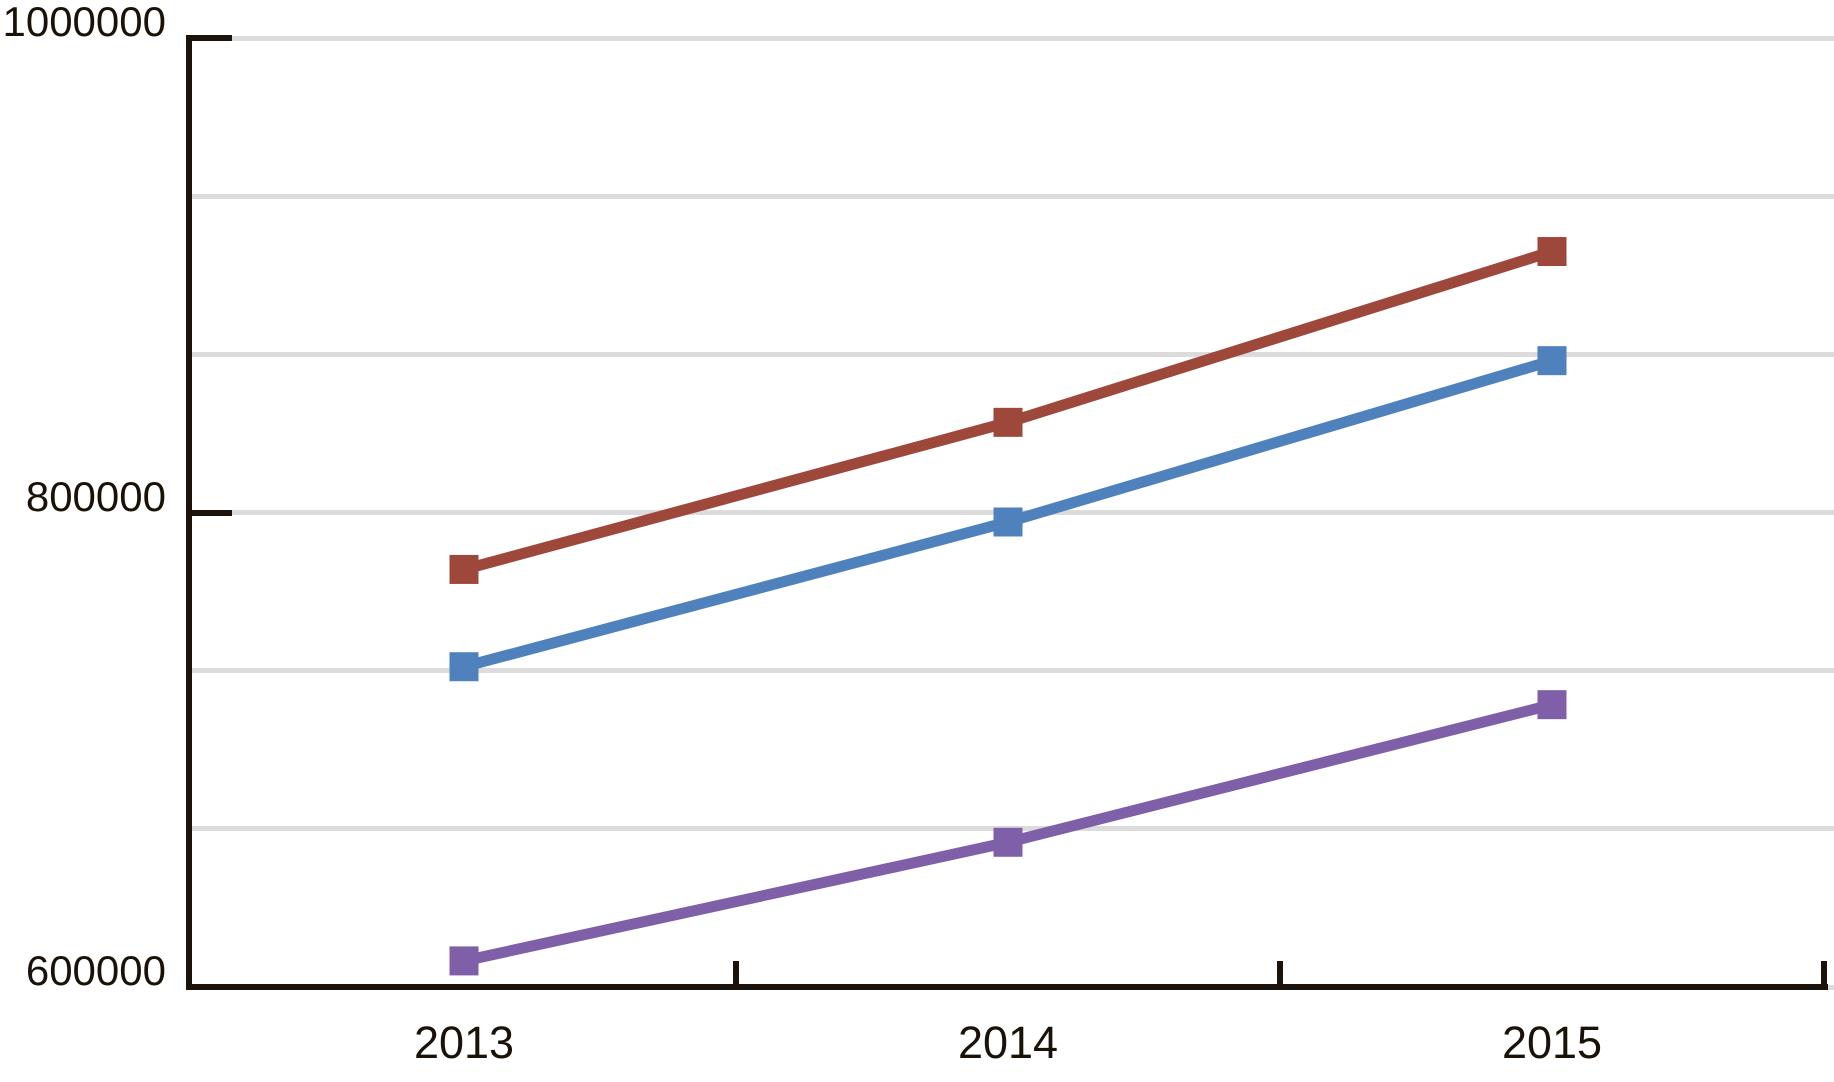  What do you see at coordinates (1007, 987) in the screenshot?
I see `x-axis-line` at bounding box center [1007, 987].